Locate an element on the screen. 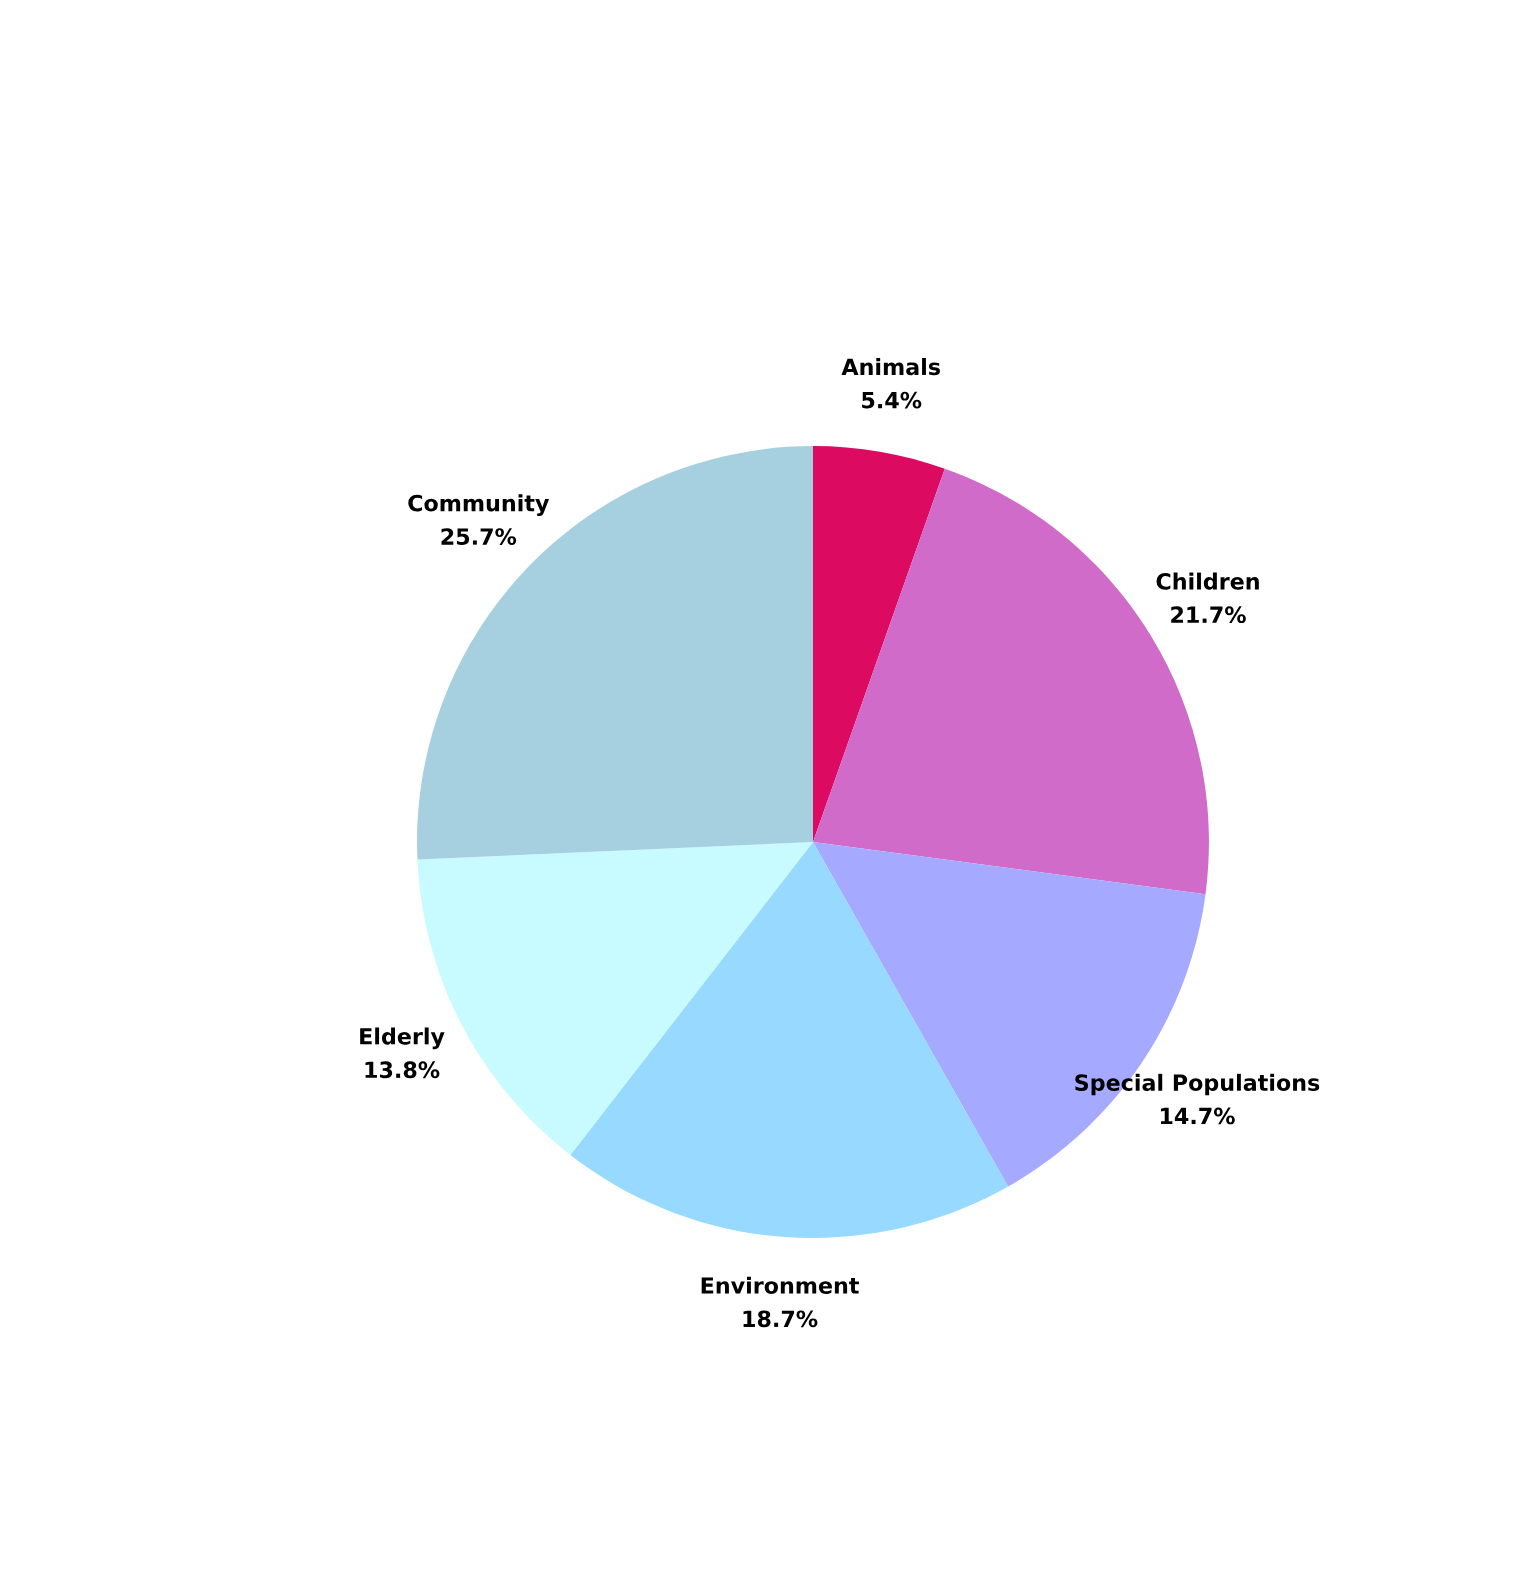 The height and width of the screenshot is (1587, 1536). slice-label: Animals is located at coordinates (890, 367).